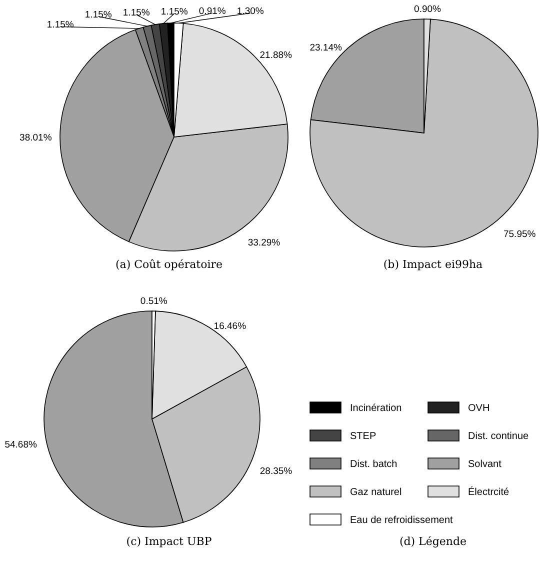 The width and height of the screenshot is (551, 574). What do you see at coordinates (250, 12) in the screenshot?
I see `data-label: 1.30%` at bounding box center [250, 12].